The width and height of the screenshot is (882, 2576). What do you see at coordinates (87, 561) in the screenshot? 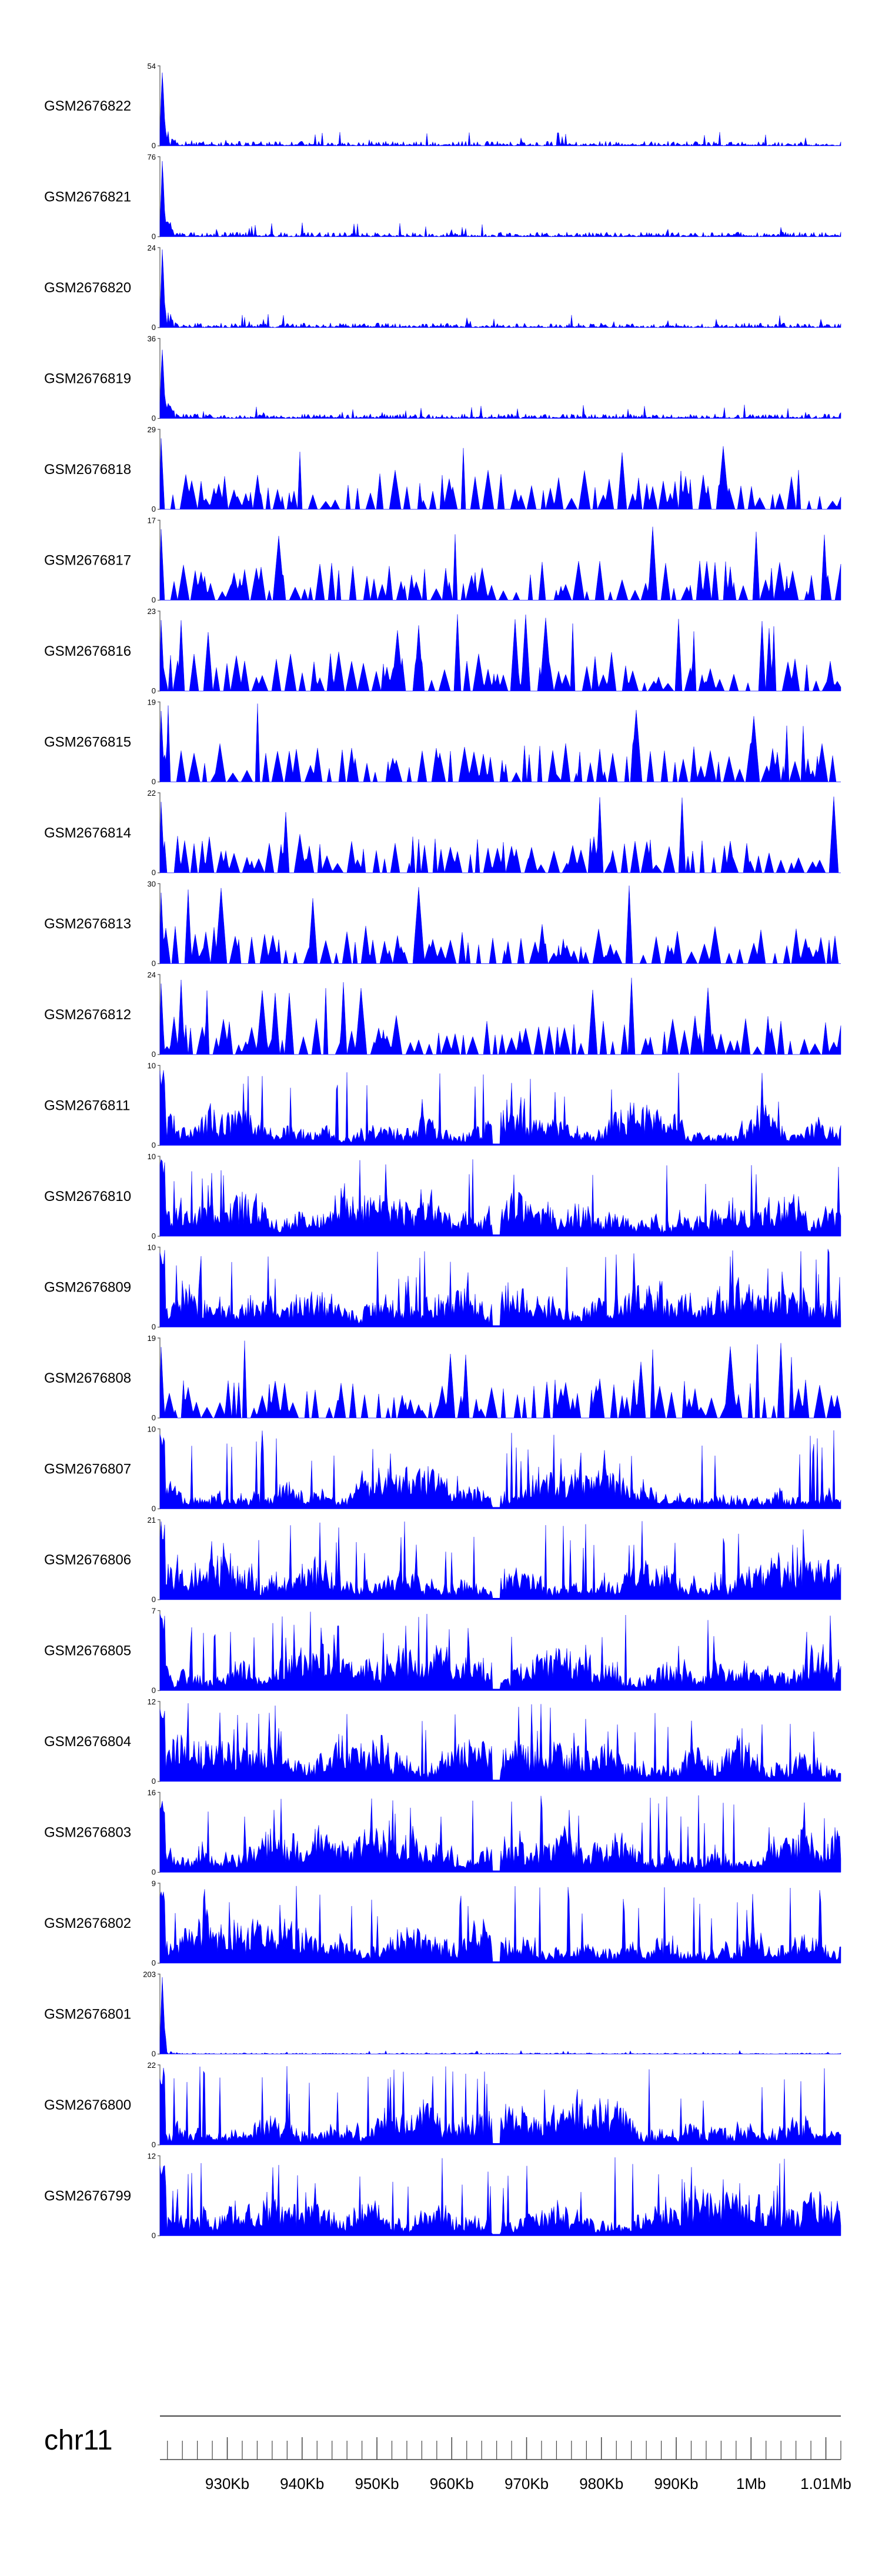
I see `track-label: GSM2676817` at bounding box center [87, 561].